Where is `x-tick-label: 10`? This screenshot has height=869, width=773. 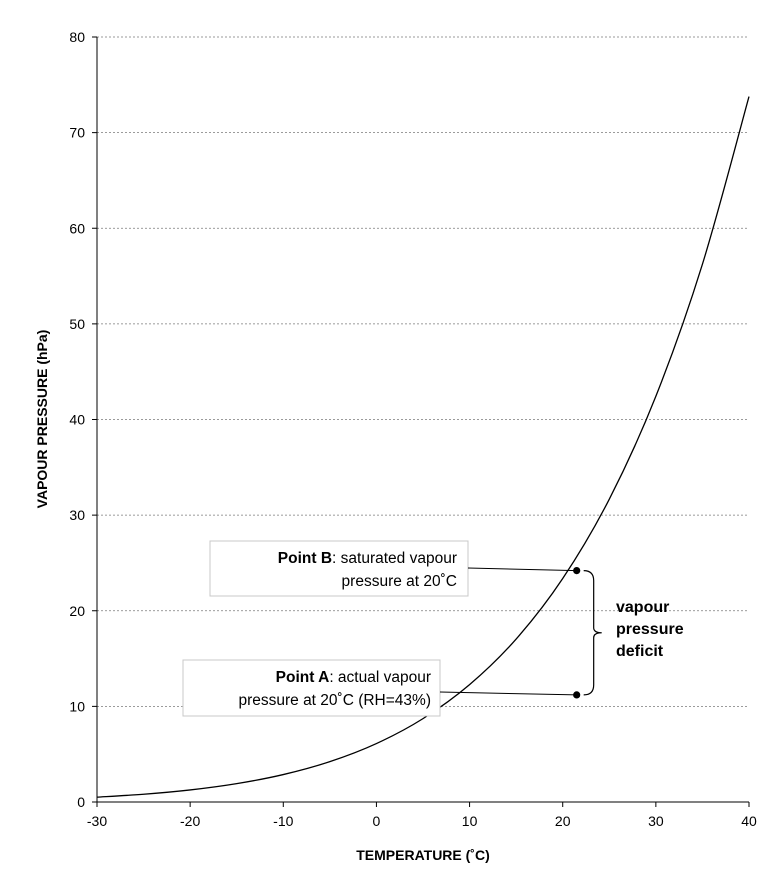 x-tick-label: 10 is located at coordinates (470, 821).